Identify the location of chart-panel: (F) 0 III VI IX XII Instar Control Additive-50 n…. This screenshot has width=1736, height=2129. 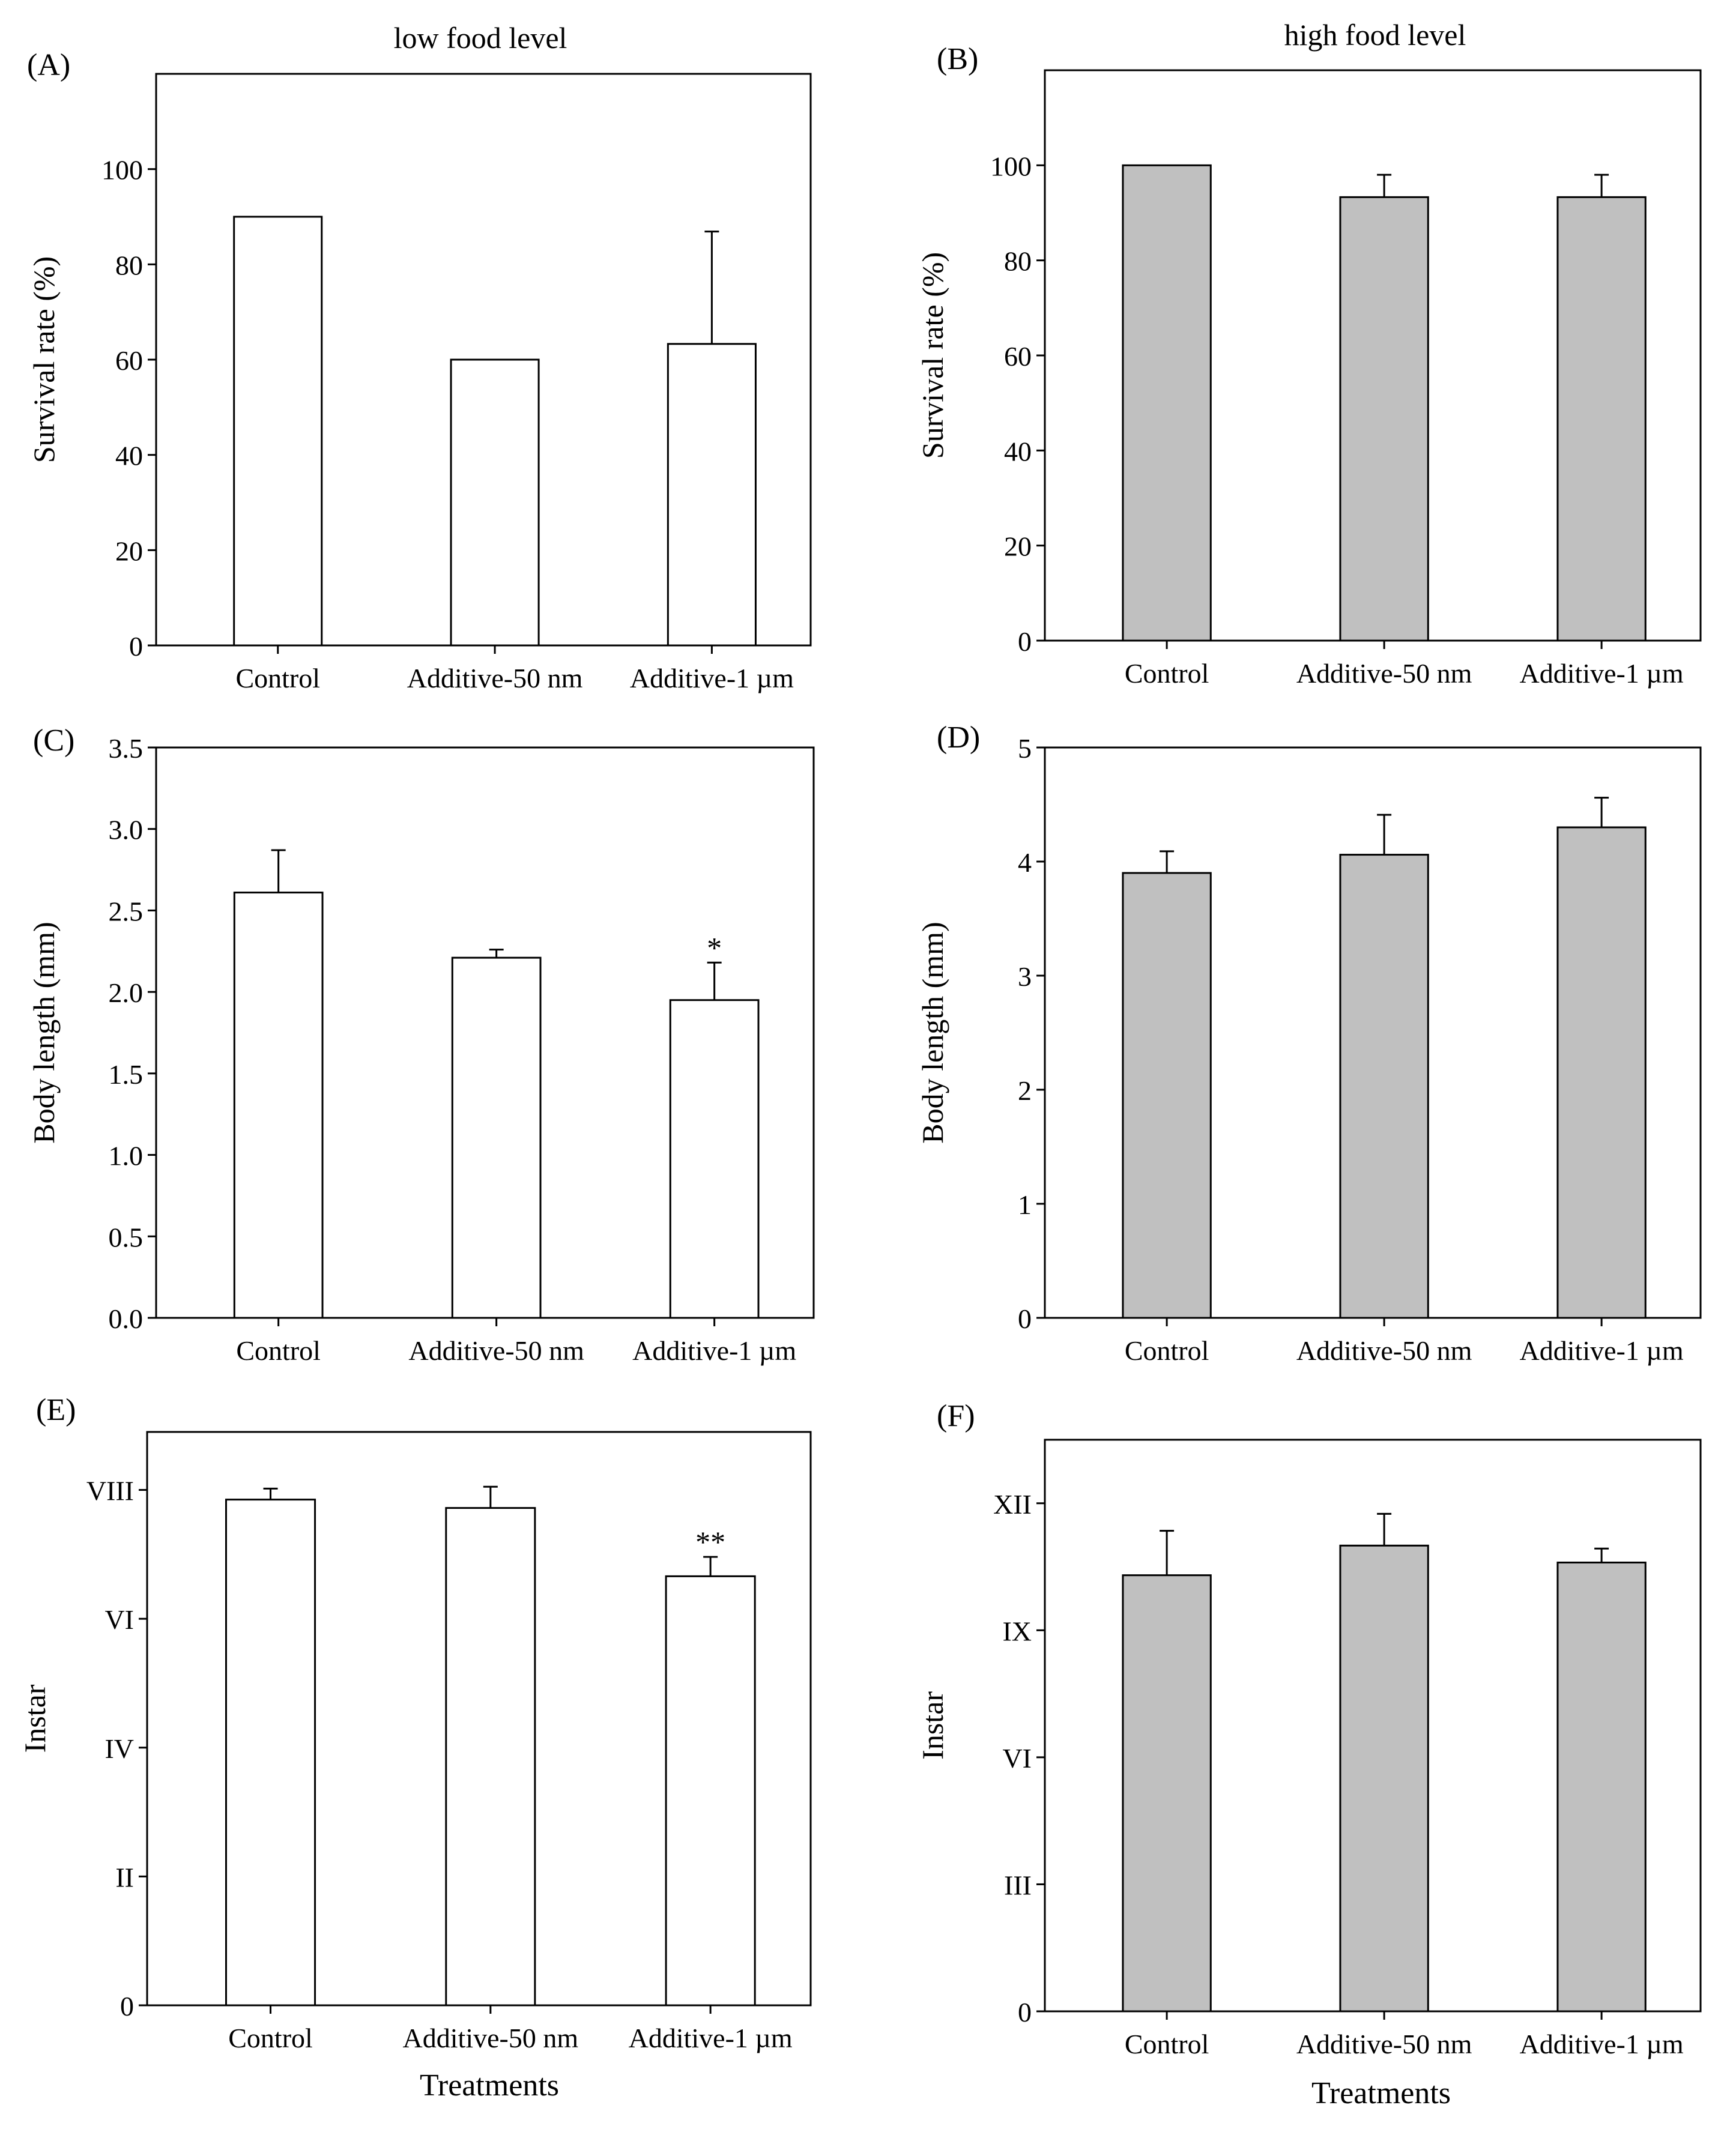
(1309, 1729).